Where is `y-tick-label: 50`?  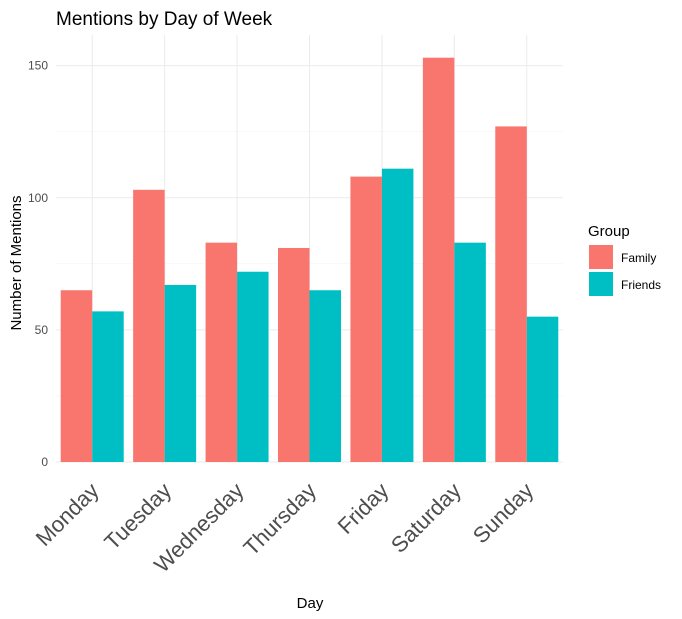 y-tick-label: 50 is located at coordinates (42, 330).